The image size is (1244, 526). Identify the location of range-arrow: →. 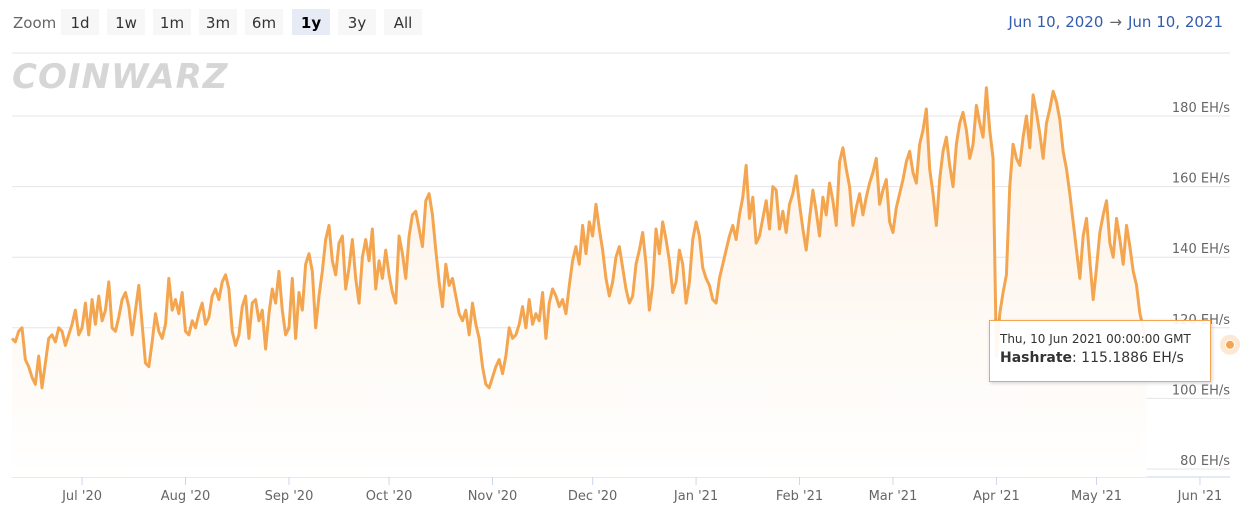
(1115, 22).